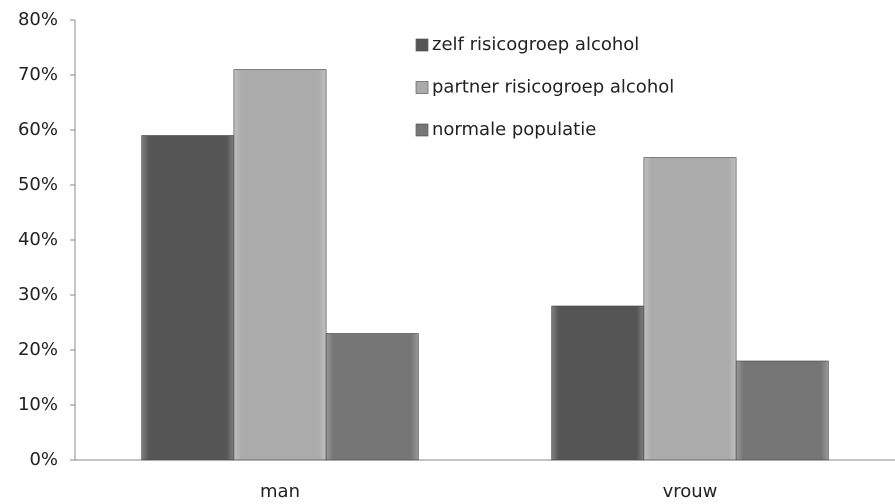 The height and width of the screenshot is (504, 895). What do you see at coordinates (553, 87) in the screenshot?
I see `legend-label: partner risicogroep alcohol` at bounding box center [553, 87].